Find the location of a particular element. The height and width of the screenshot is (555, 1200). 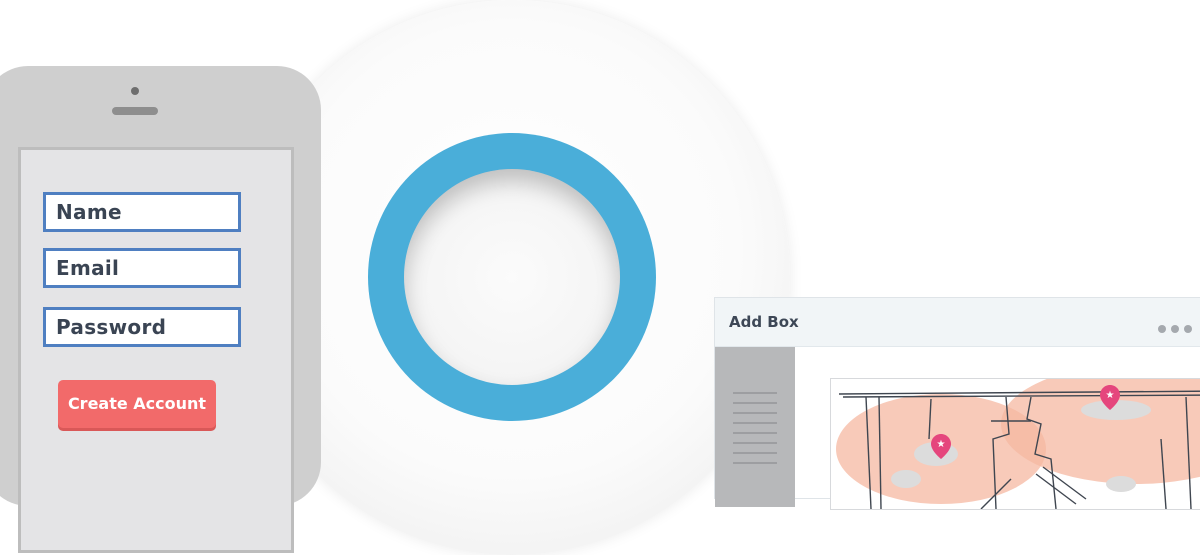

coverage-zone is located at coordinates (1100, 431).